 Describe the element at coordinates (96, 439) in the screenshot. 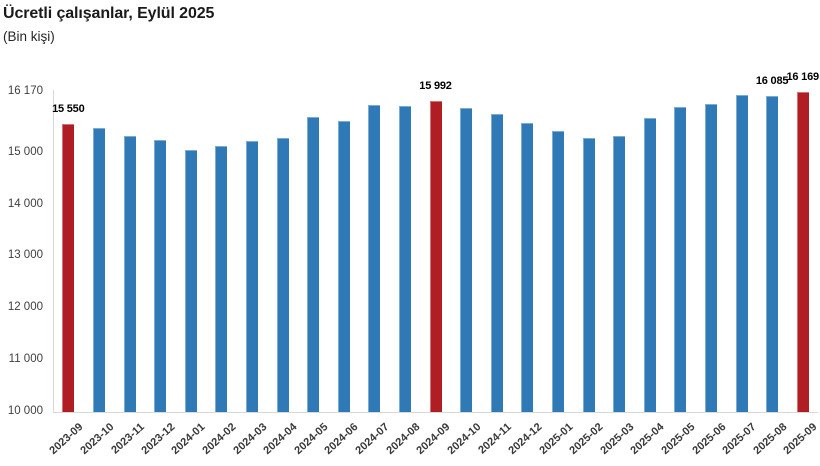

I see `x-axis-tick-label: 2023-10` at that location.